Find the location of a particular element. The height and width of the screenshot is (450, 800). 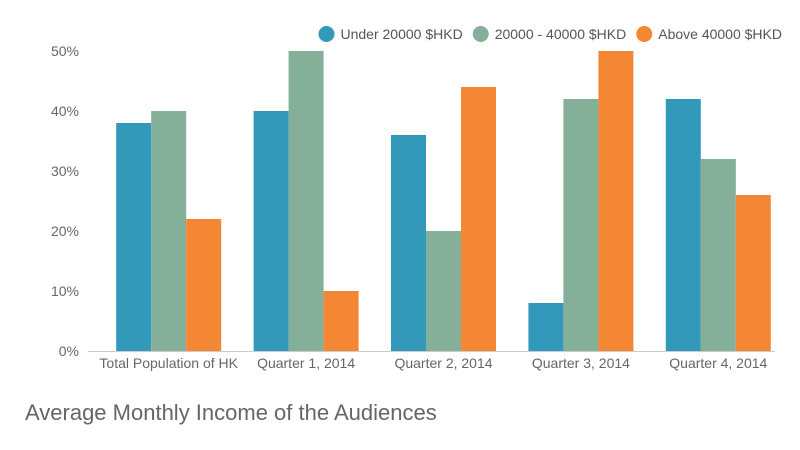

legend-label: Under 20000 $HKD is located at coordinates (402, 34).